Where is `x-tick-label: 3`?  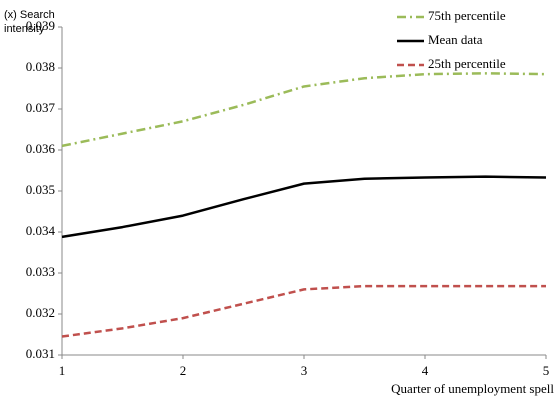
x-tick-label: 3 is located at coordinates (304, 370).